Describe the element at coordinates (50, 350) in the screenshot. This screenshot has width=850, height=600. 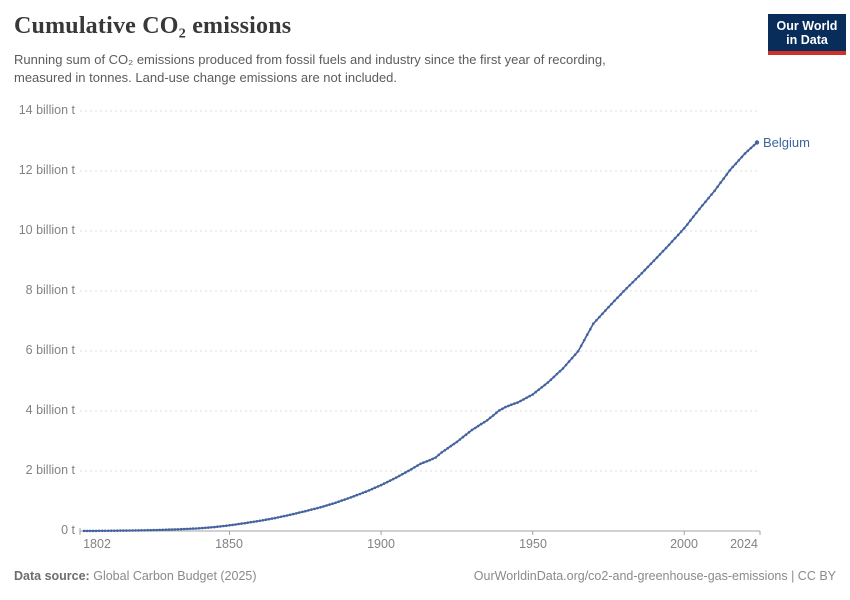
I see `y-tick-label-6: 6 billion t` at that location.